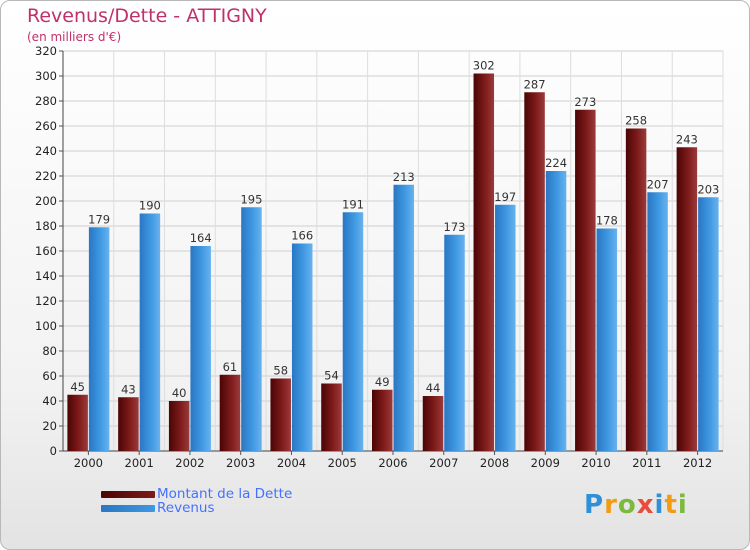  Describe the element at coordinates (556, 163) in the screenshot. I see `data-label: 224` at that location.